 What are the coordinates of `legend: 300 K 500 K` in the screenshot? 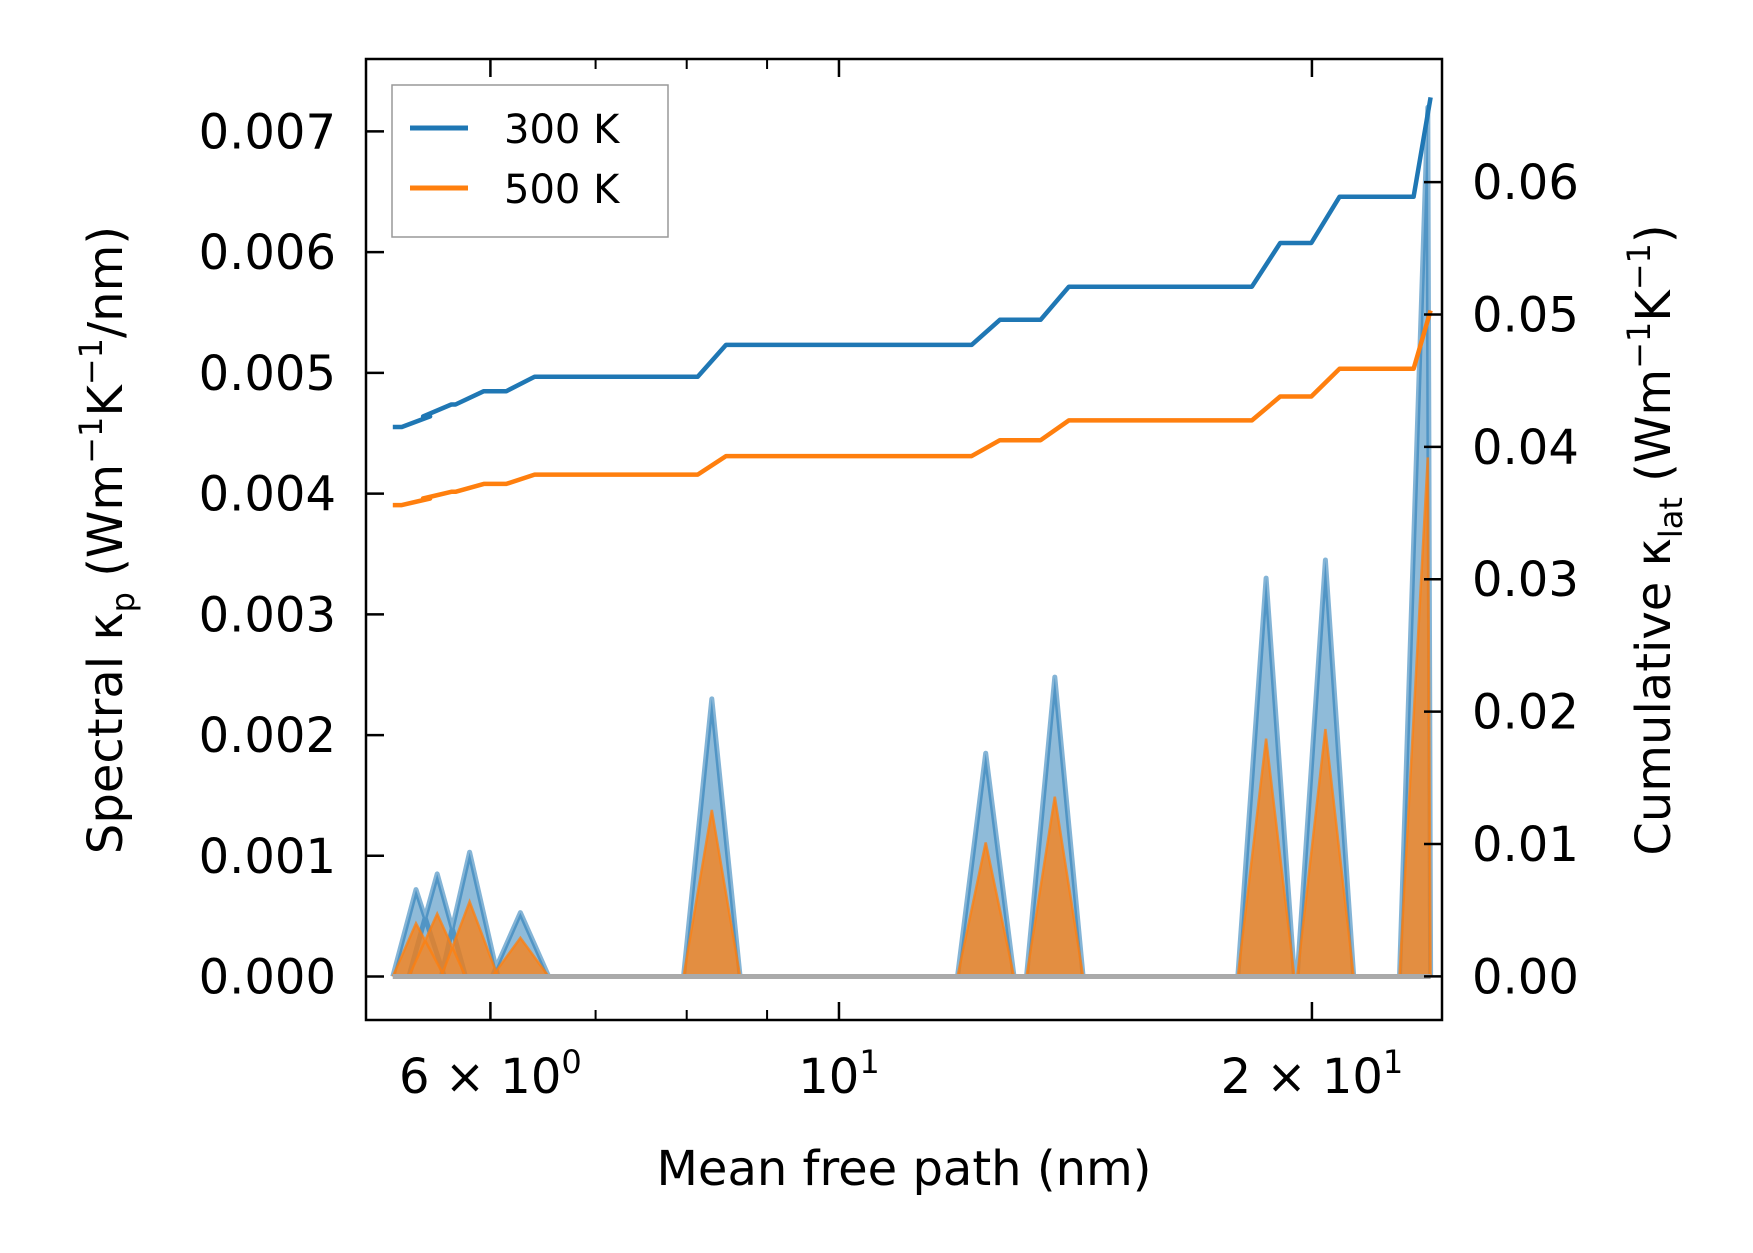 It's located at (530, 161).